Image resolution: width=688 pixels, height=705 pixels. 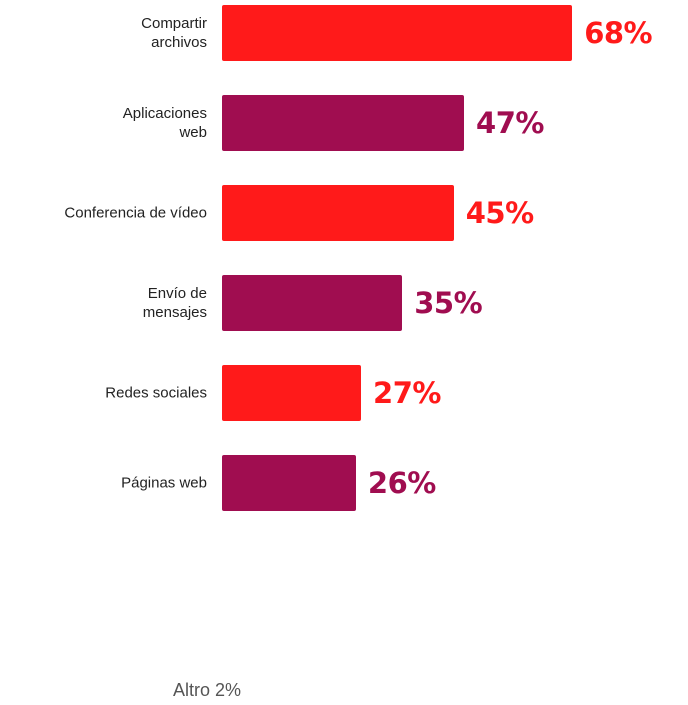 I want to click on category-label: Aplicaciones web, so click(x=164, y=123).